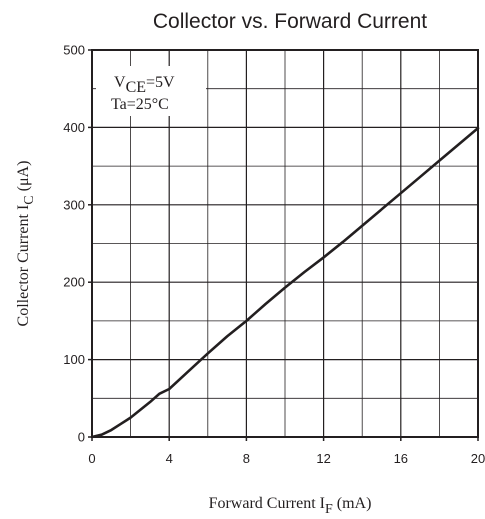 This screenshot has width=485, height=519. Describe the element at coordinates (74, 282) in the screenshot. I see `y-tick-label: 200` at that location.